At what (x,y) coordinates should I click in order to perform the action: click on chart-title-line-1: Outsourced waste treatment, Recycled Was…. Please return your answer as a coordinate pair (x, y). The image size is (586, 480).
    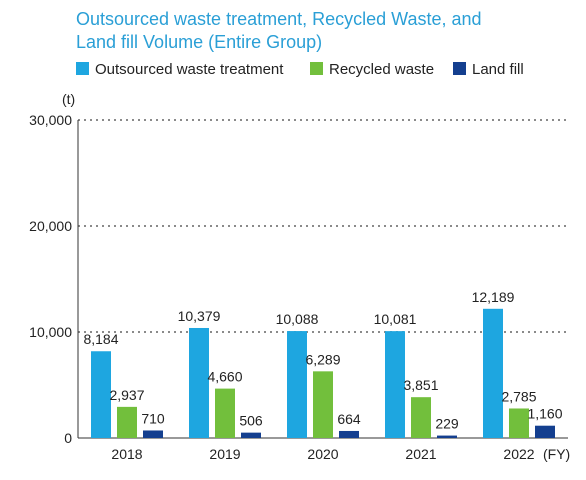
    Looking at the image, I should click on (279, 19).